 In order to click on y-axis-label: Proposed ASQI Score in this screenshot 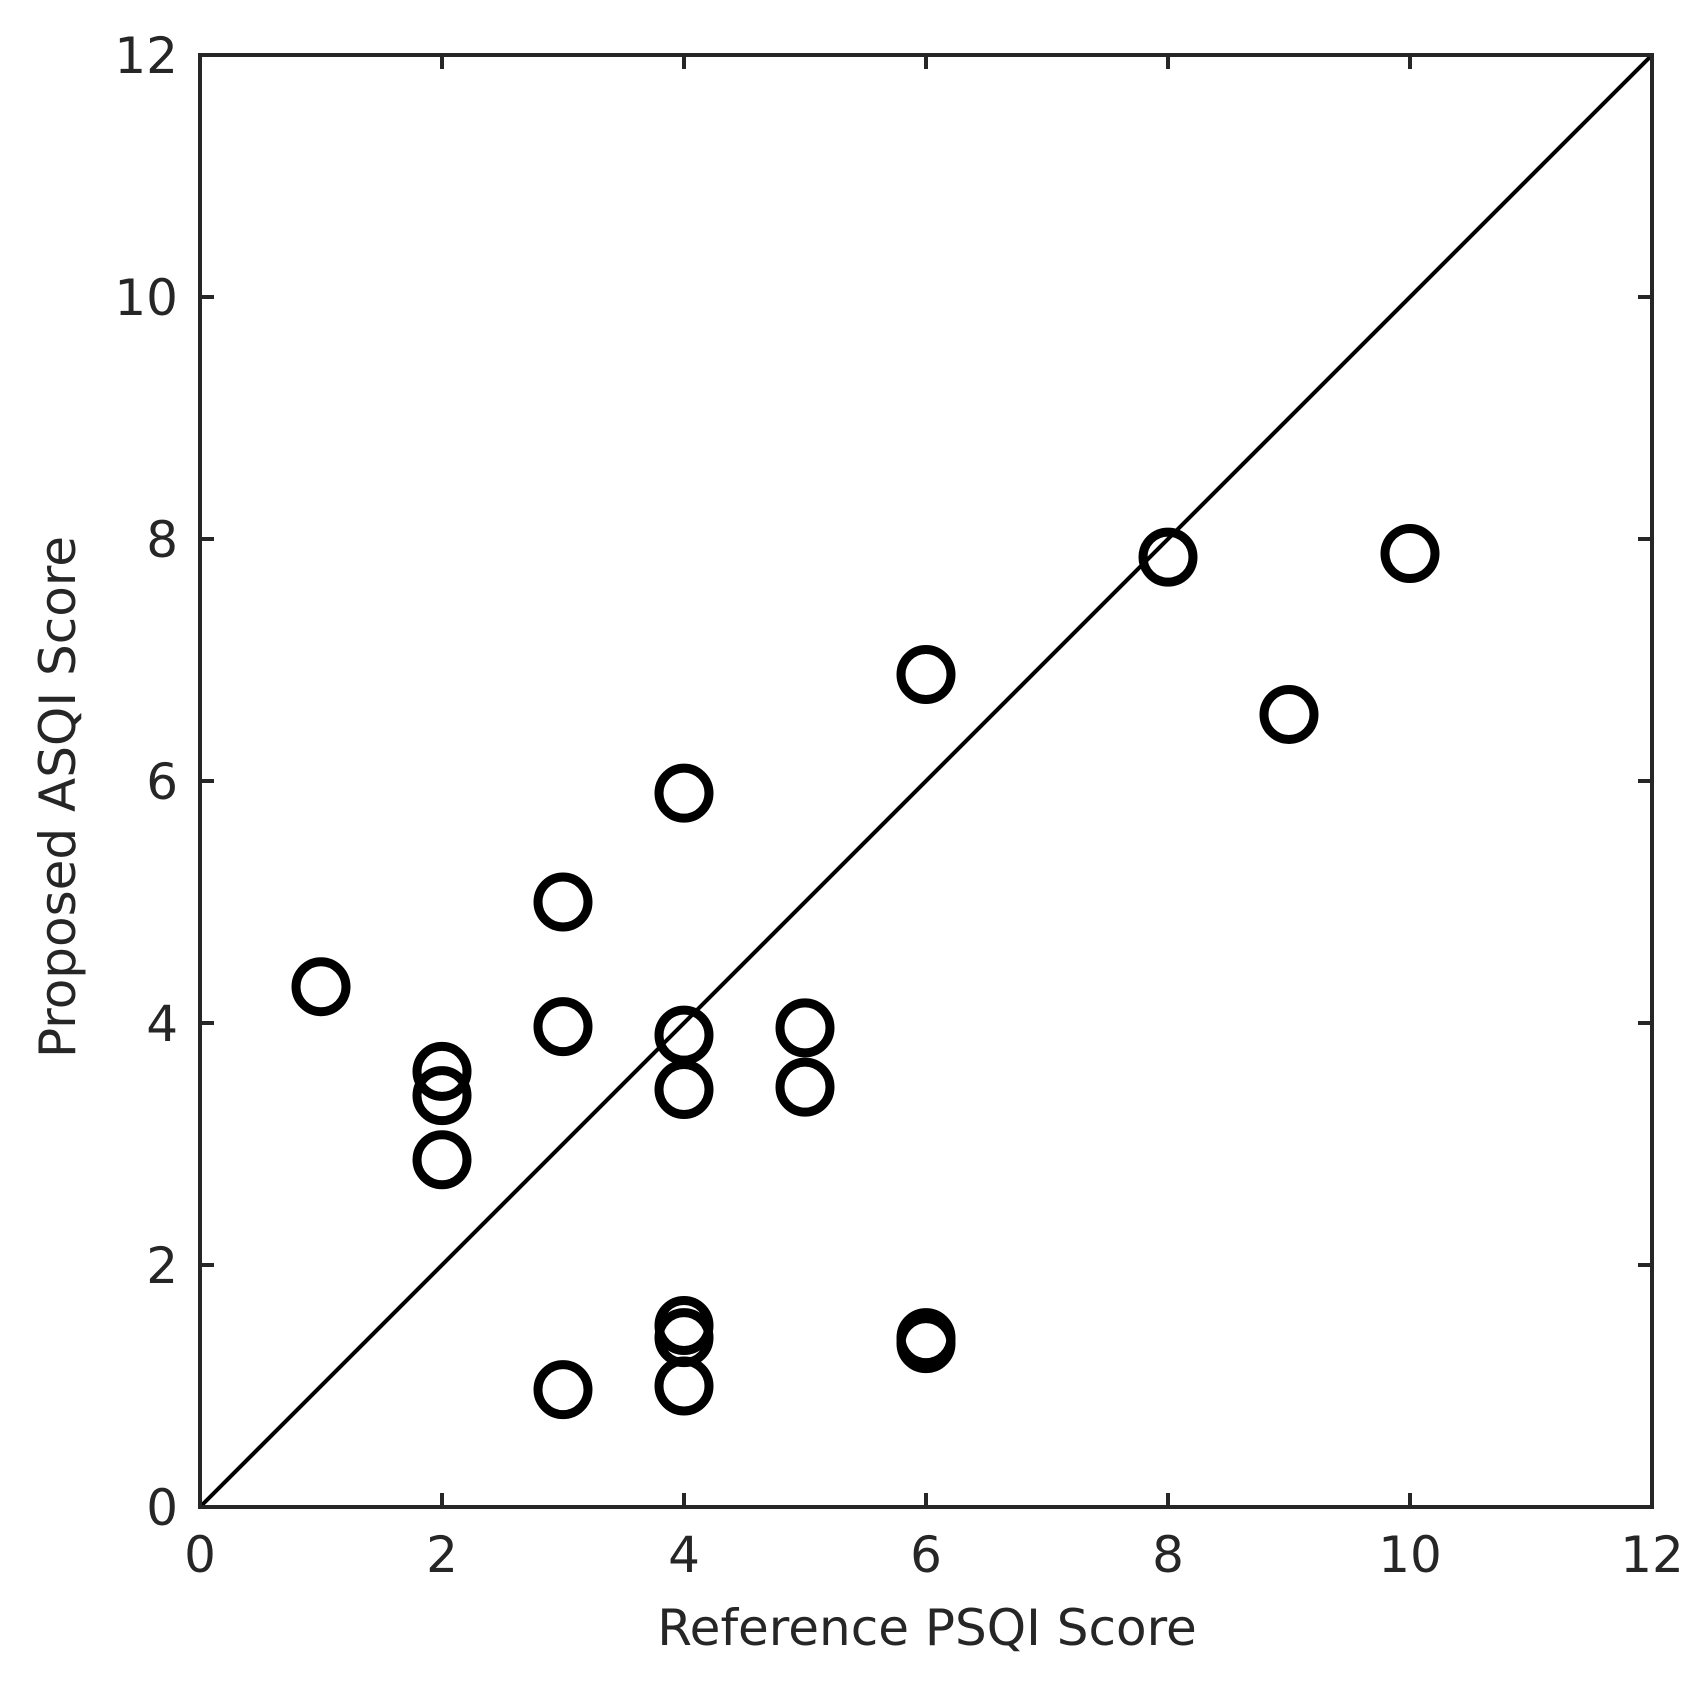, I will do `click(58, 797)`.